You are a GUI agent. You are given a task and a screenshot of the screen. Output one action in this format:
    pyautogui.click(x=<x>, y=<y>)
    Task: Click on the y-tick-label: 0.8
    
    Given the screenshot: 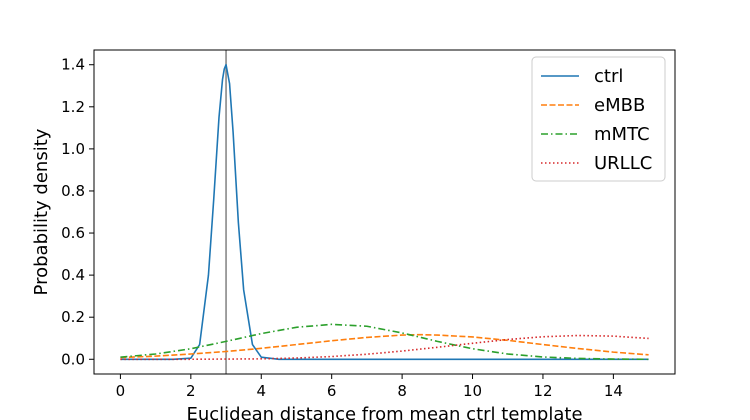 What is the action you would take?
    pyautogui.click(x=73, y=191)
    